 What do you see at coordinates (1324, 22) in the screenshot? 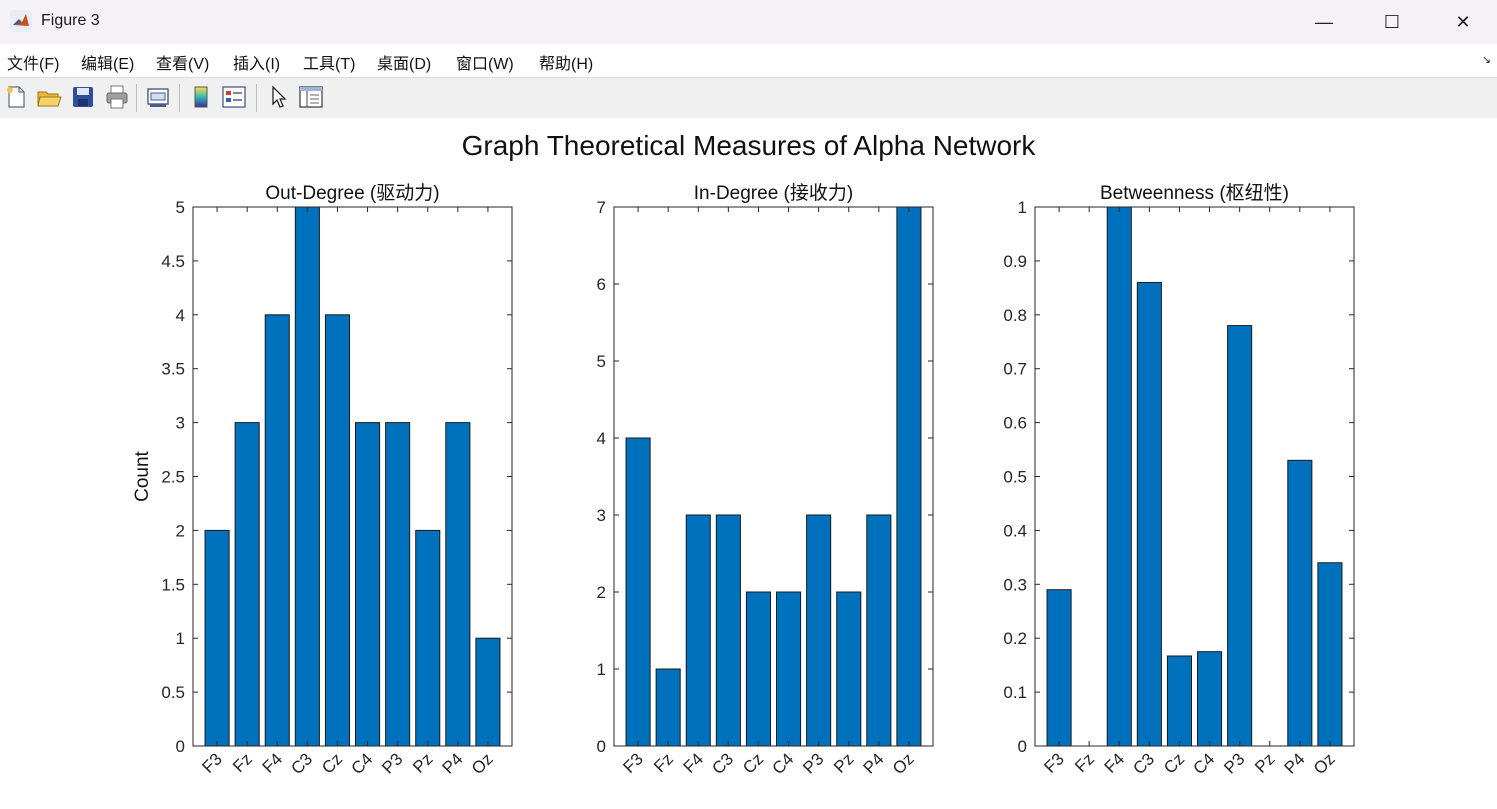
I see `minimize-button: —` at bounding box center [1324, 22].